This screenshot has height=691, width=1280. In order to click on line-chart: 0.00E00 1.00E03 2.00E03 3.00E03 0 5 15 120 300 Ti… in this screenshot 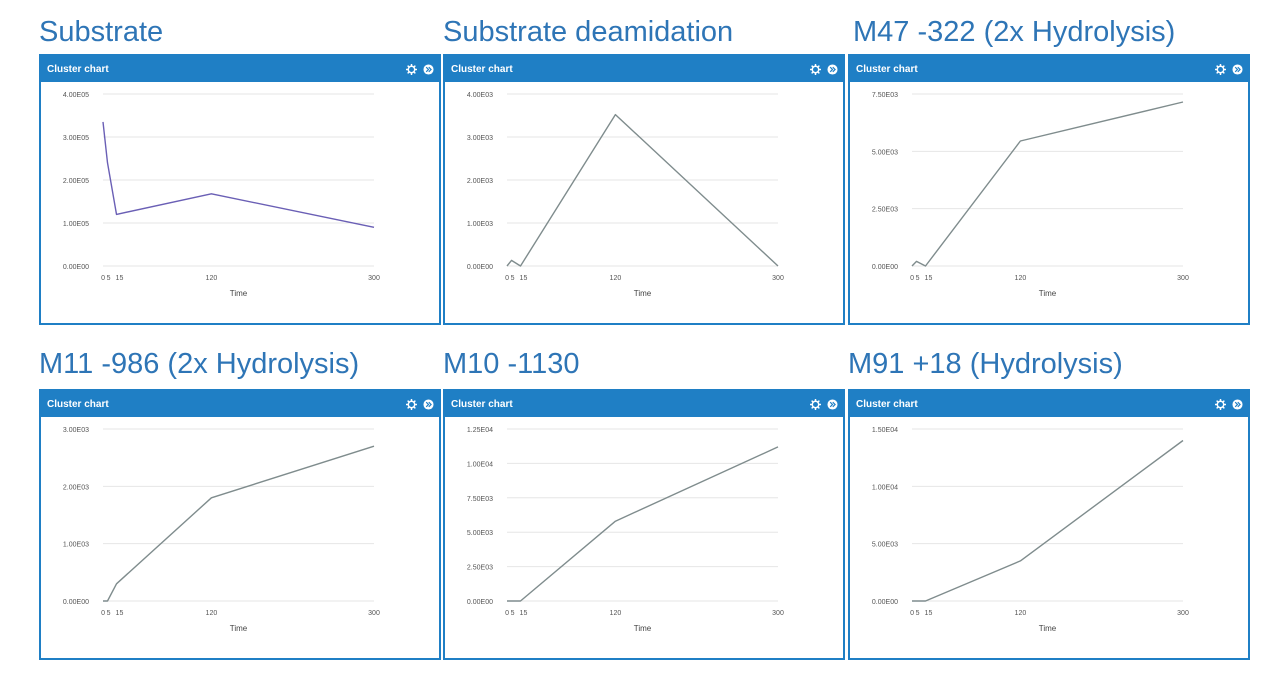, I will do `click(221, 530)`.